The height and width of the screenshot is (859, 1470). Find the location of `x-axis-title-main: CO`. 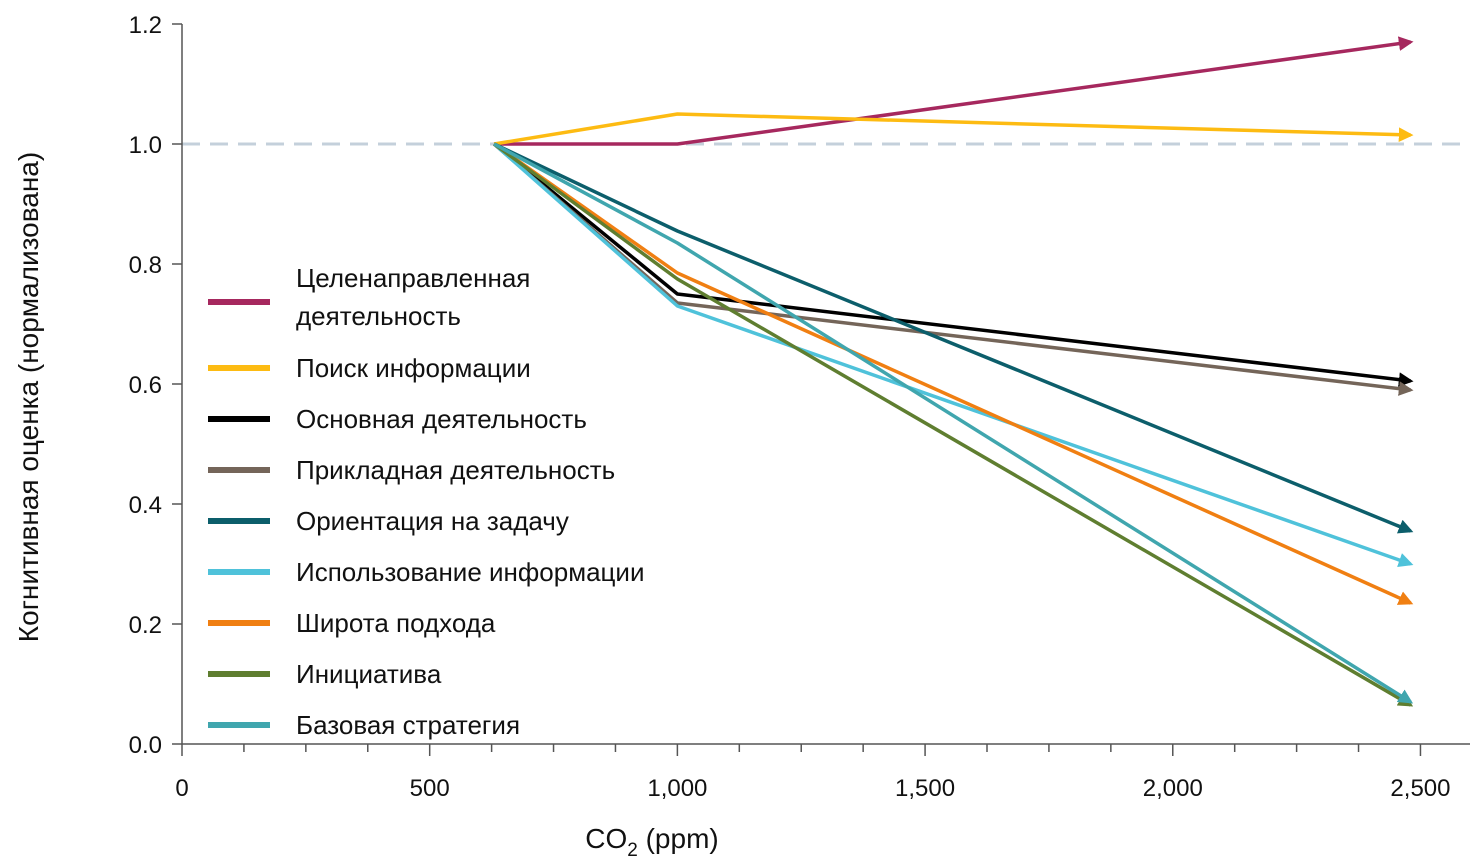

x-axis-title-main: CO is located at coordinates (606, 838).